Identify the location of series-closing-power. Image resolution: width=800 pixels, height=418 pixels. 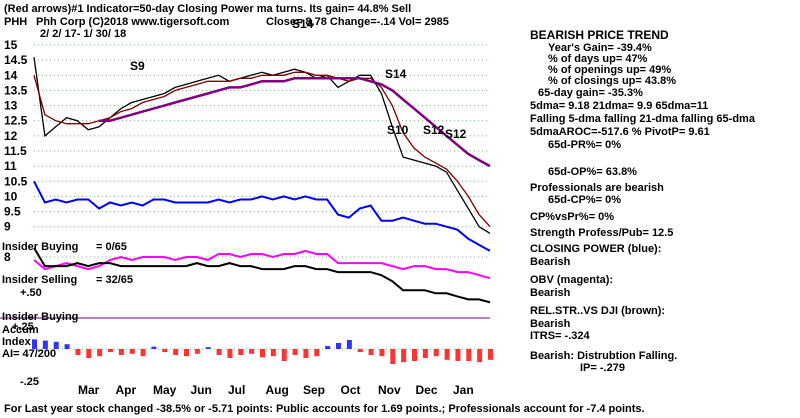
(262, 216).